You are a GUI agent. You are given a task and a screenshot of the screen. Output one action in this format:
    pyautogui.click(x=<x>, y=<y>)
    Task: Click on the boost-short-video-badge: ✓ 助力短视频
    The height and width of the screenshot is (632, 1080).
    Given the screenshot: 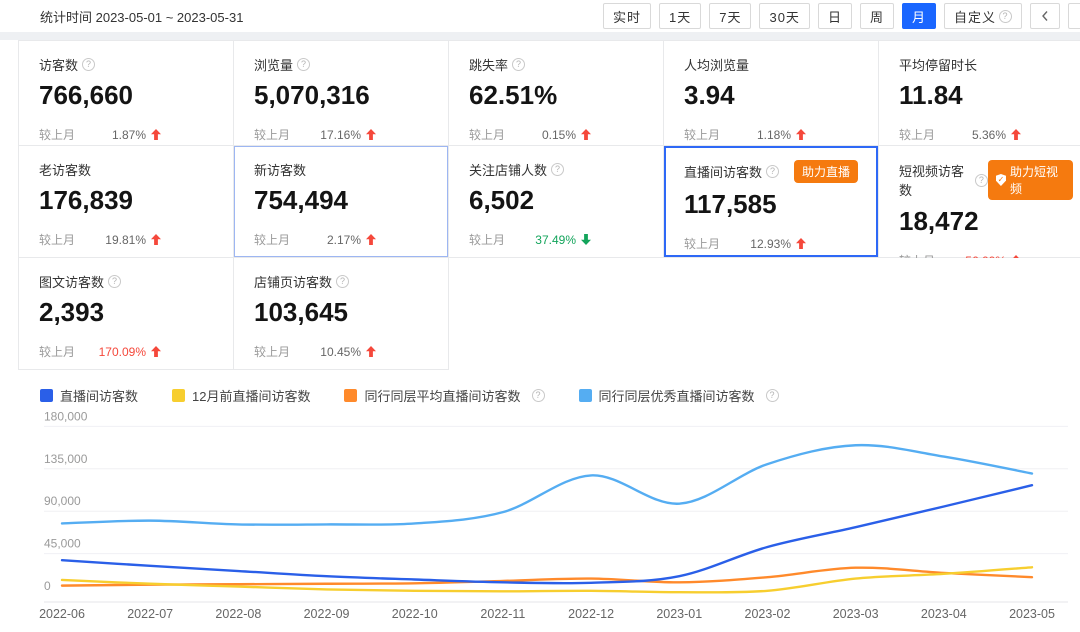 What is the action you would take?
    pyautogui.click(x=1030, y=180)
    